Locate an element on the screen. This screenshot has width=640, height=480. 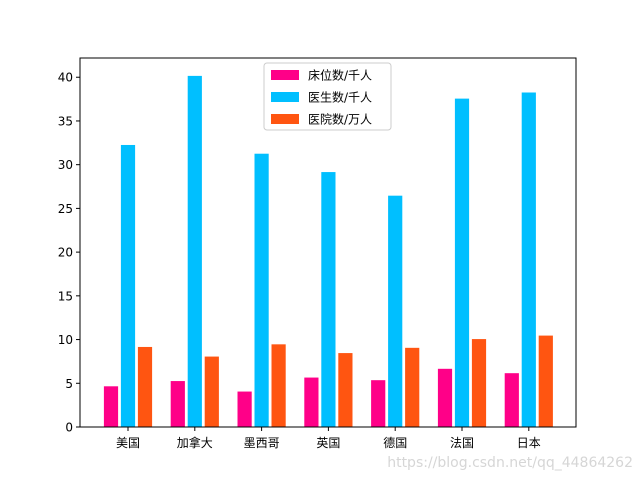
y-axis: 0 5 10 15 20 25 30 35 40 is located at coordinates (69, 253).